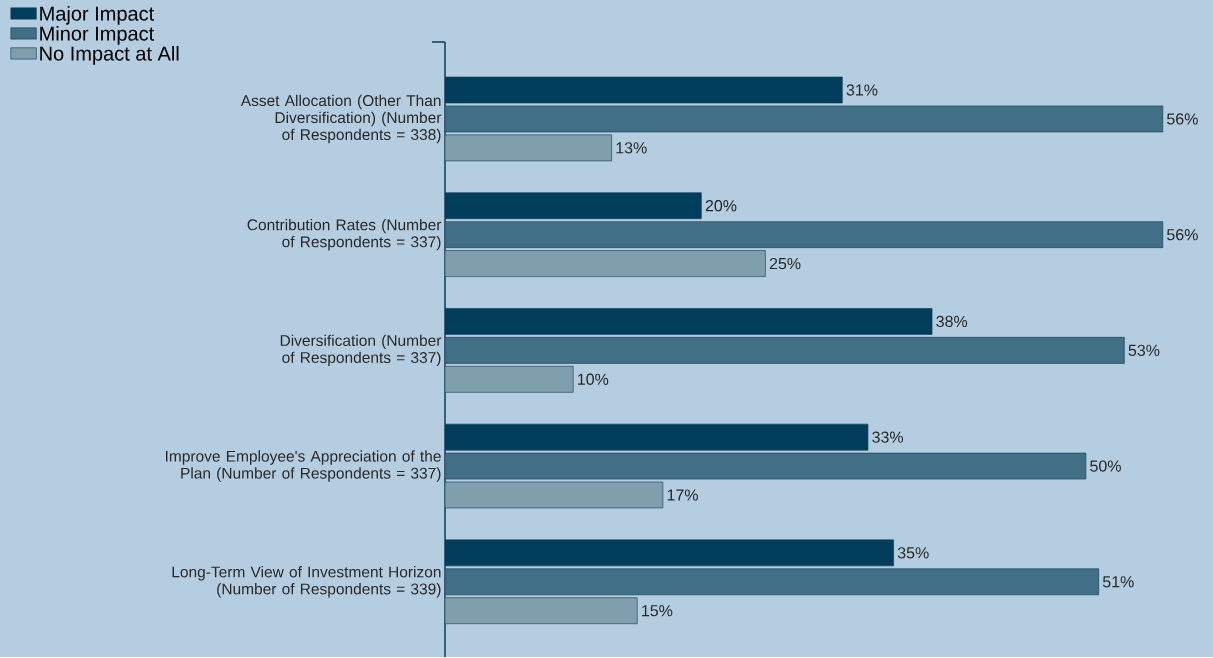 The width and height of the screenshot is (1213, 658). Describe the element at coordinates (303, 466) in the screenshot. I see `y-tick-label: Improve Employee's Appreciation of the Plan (Number of Respondents = 337)` at that location.